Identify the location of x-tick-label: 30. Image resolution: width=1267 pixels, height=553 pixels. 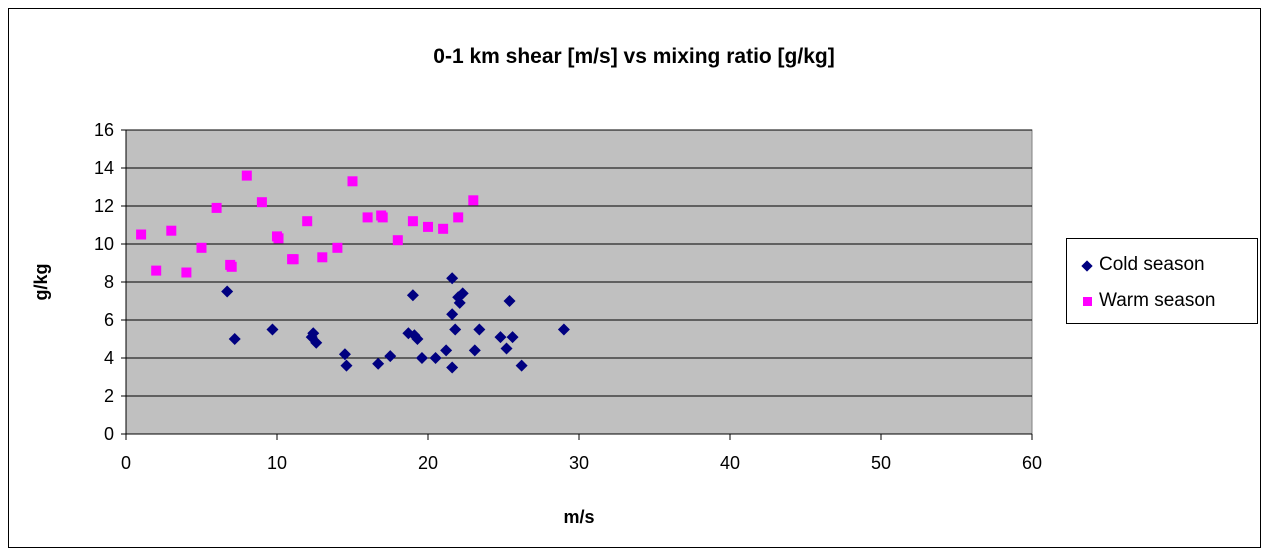
(579, 463).